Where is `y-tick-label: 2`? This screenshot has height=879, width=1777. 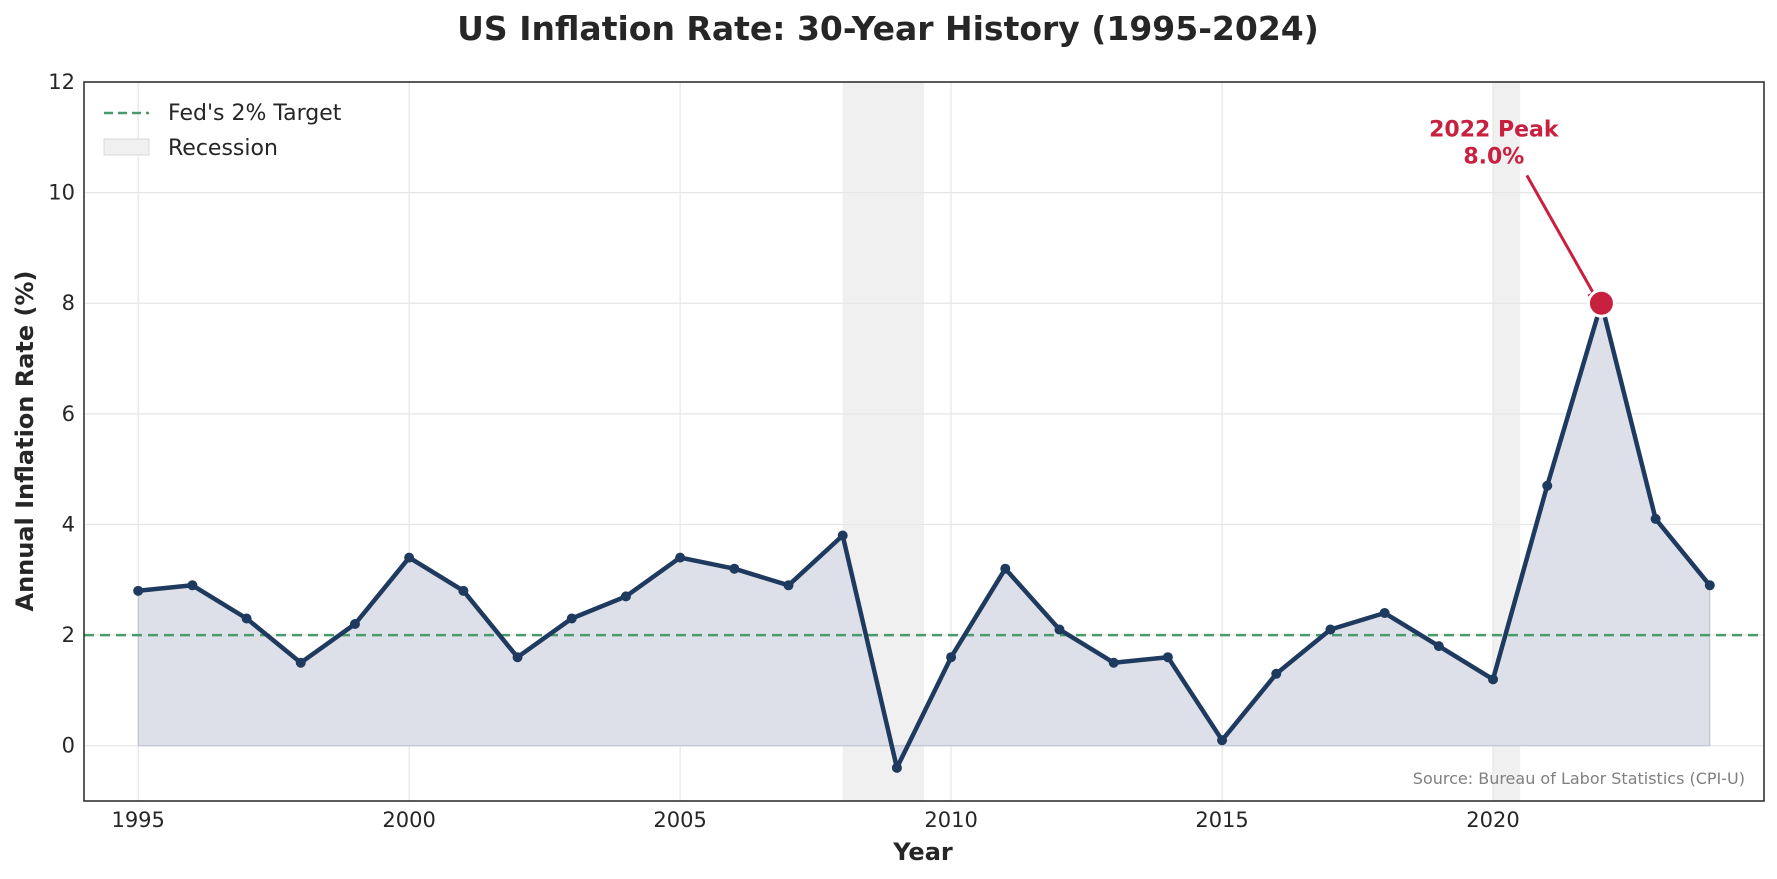 y-tick-label: 2 is located at coordinates (68, 635).